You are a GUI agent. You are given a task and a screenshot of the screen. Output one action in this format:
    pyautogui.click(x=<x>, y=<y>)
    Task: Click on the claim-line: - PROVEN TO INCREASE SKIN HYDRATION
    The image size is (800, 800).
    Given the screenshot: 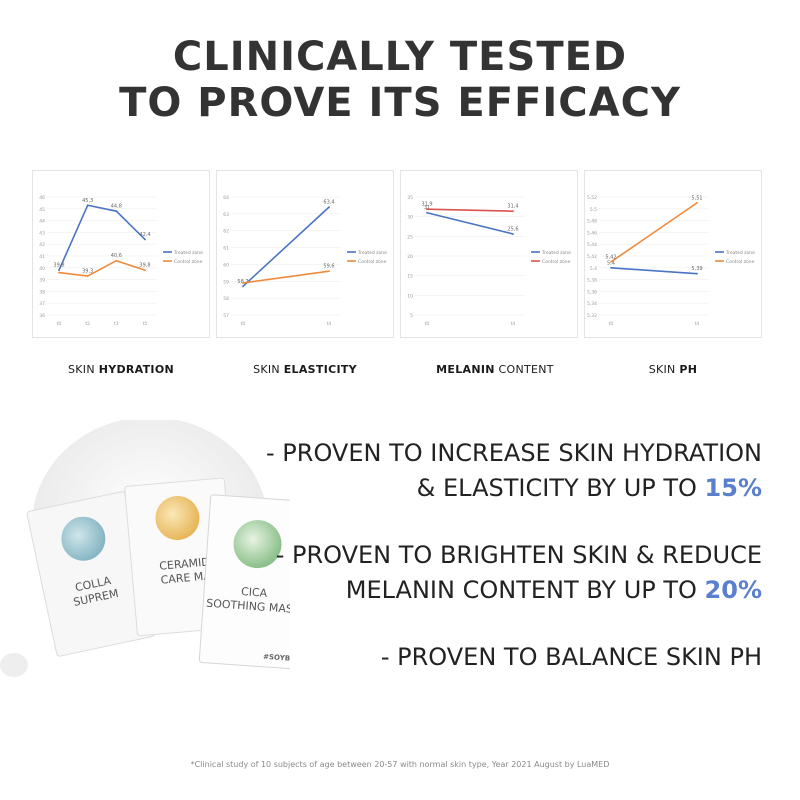 What is the action you would take?
    pyautogui.click(x=514, y=453)
    